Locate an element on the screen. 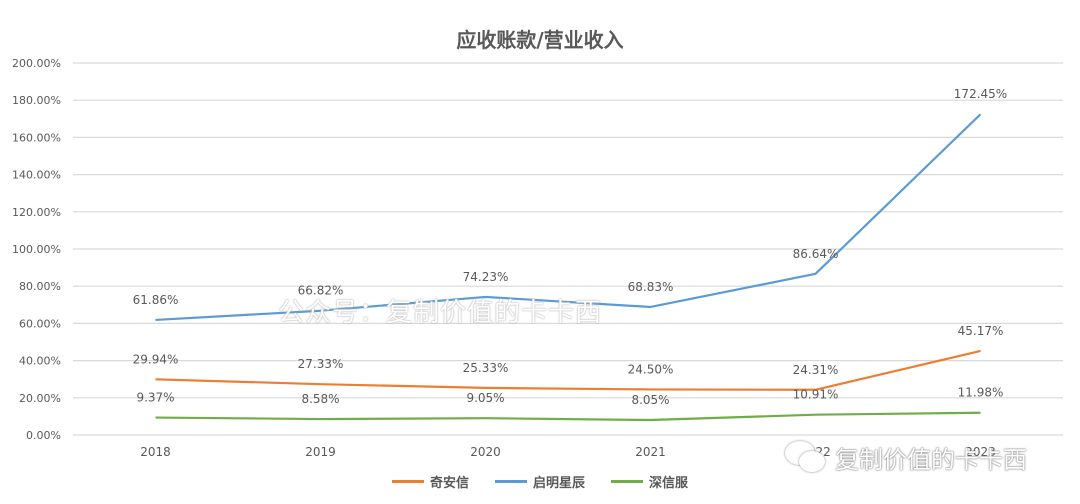 The image size is (1080, 504). y-tick-label: 40.00% is located at coordinates (40, 361).